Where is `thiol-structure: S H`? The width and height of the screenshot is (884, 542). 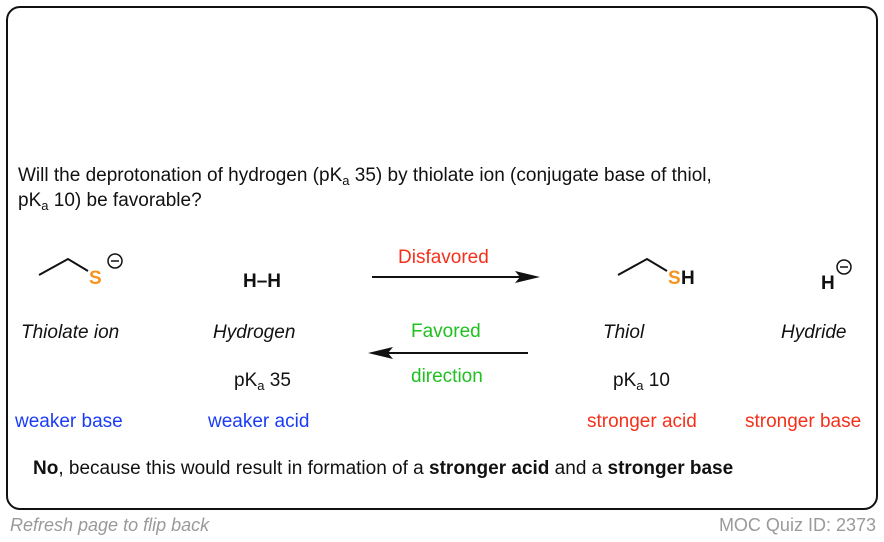 thiol-structure: S H is located at coordinates (656, 273).